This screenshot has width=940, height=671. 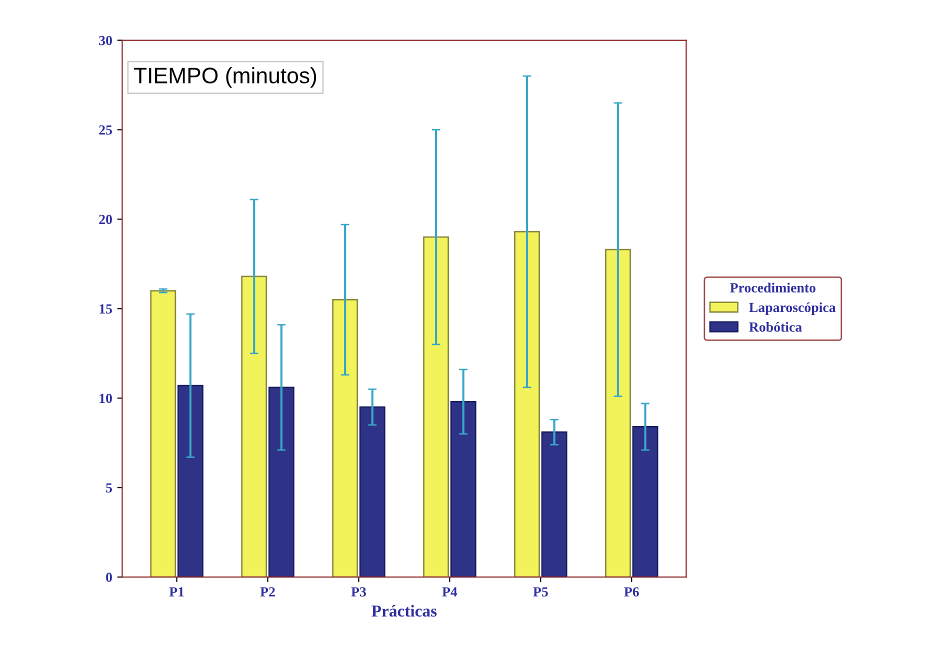 What do you see at coordinates (109, 488) in the screenshot?
I see `y-tick-label: 5` at bounding box center [109, 488].